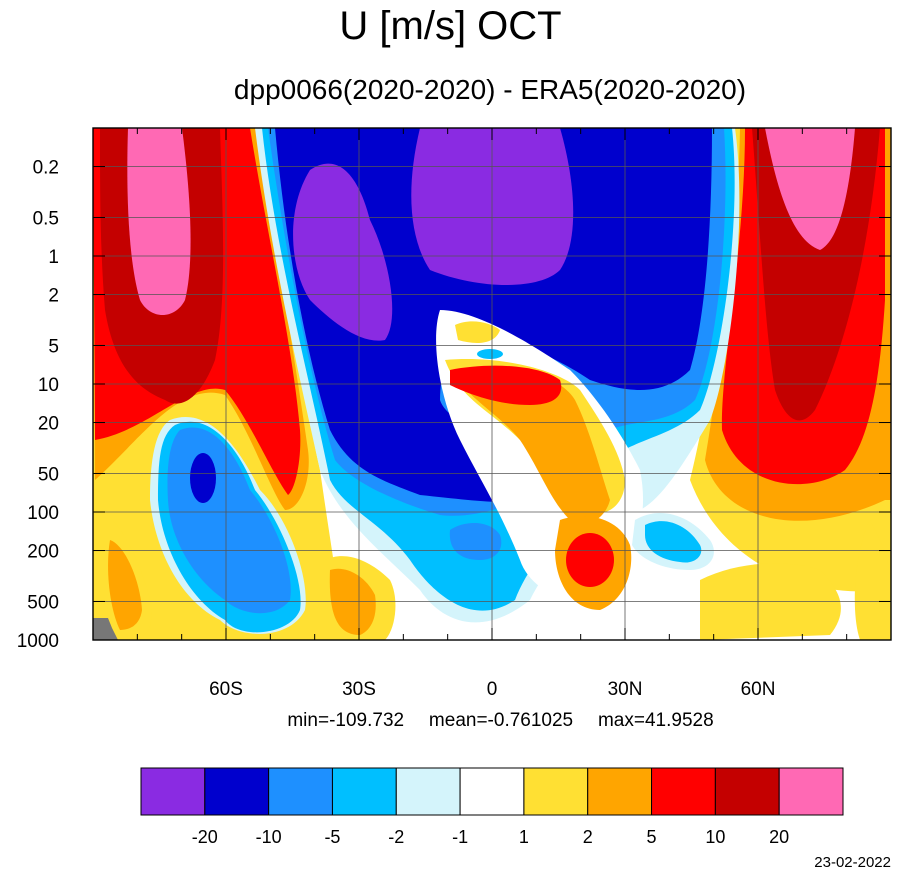  What do you see at coordinates (655, 720) in the screenshot?
I see `stat-max: max=41.9528` at bounding box center [655, 720].